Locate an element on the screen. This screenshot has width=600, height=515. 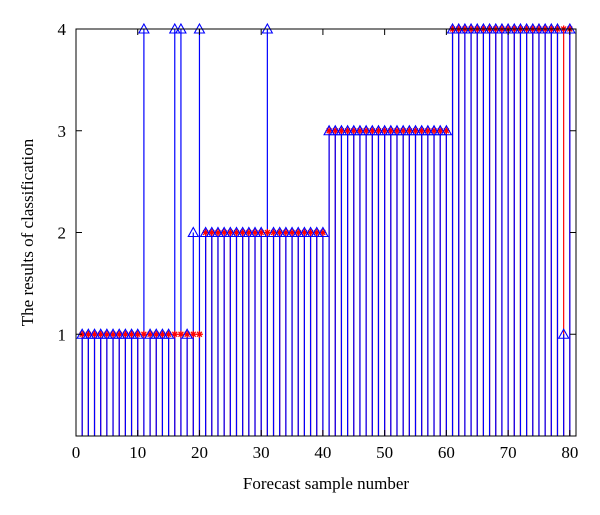
x-tick-label: 20 is located at coordinates (199, 452).